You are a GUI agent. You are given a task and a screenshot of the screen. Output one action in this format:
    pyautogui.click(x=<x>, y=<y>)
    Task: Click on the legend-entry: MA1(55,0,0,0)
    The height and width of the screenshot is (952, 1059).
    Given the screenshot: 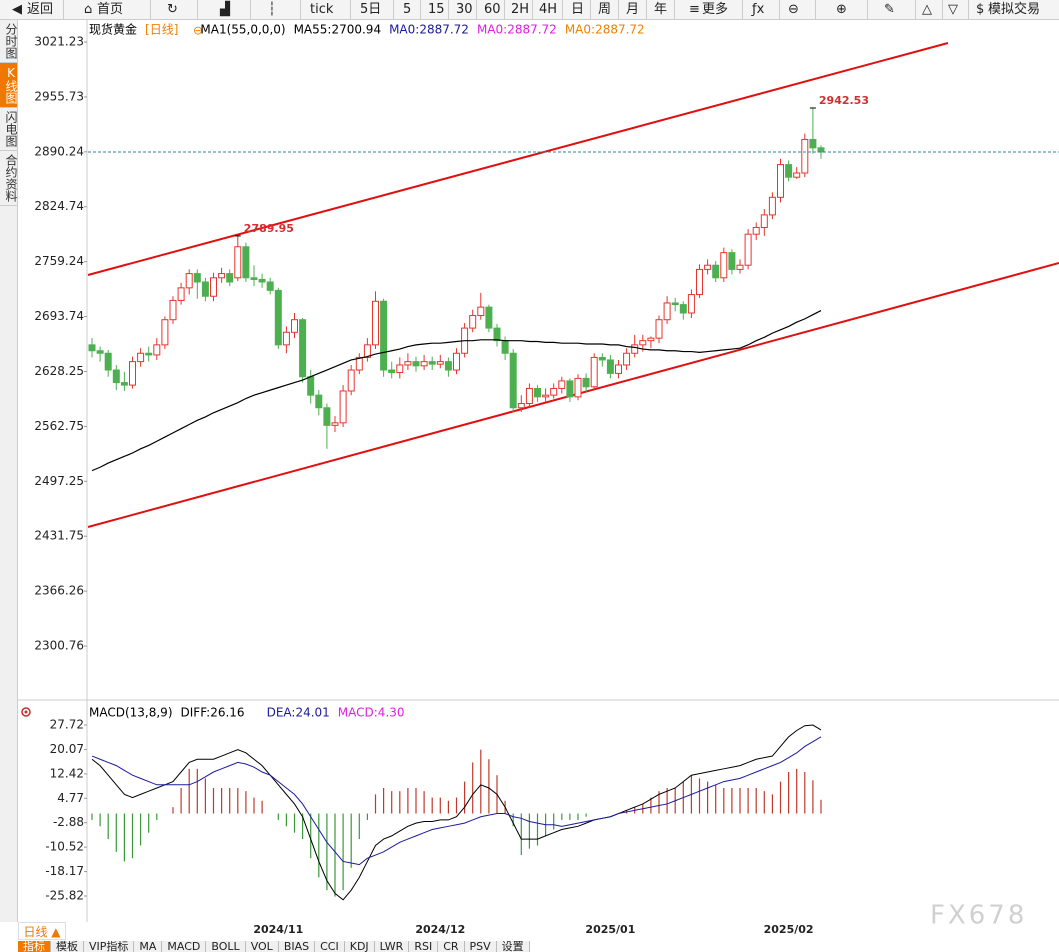 What is the action you would take?
    pyautogui.click(x=242, y=30)
    